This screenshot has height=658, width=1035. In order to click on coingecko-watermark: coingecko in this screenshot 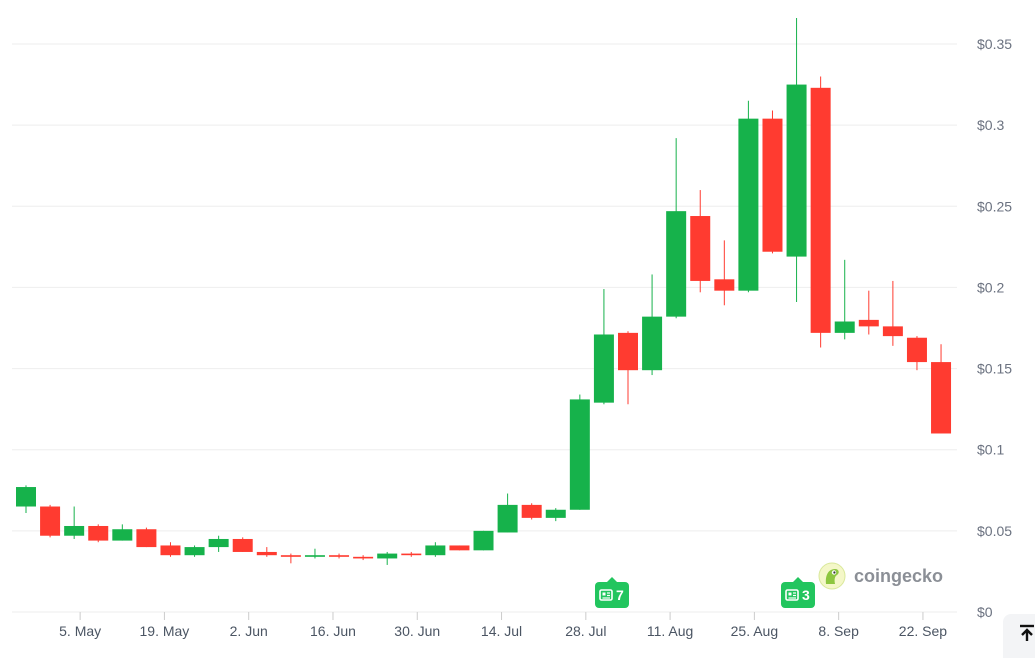, I will do `click(880, 576)`.